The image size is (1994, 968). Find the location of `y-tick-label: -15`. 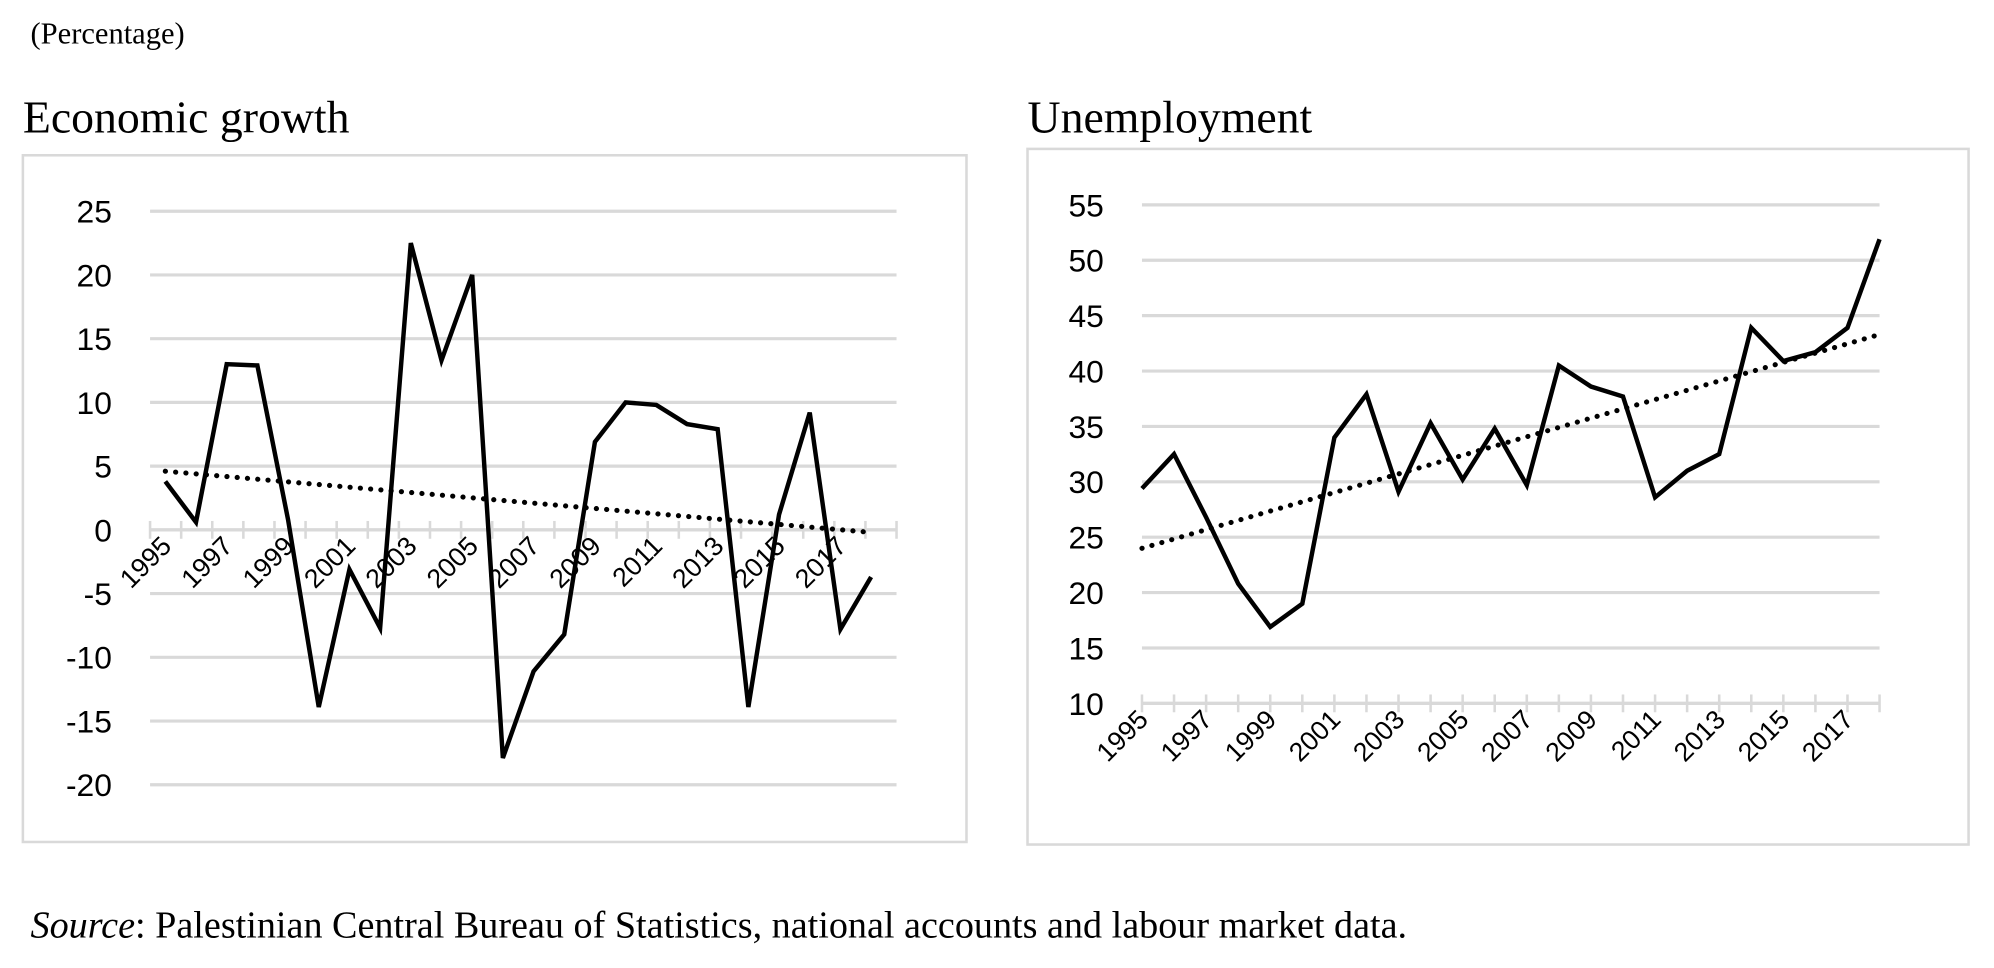

y-tick-label: -15 is located at coordinates (89, 721).